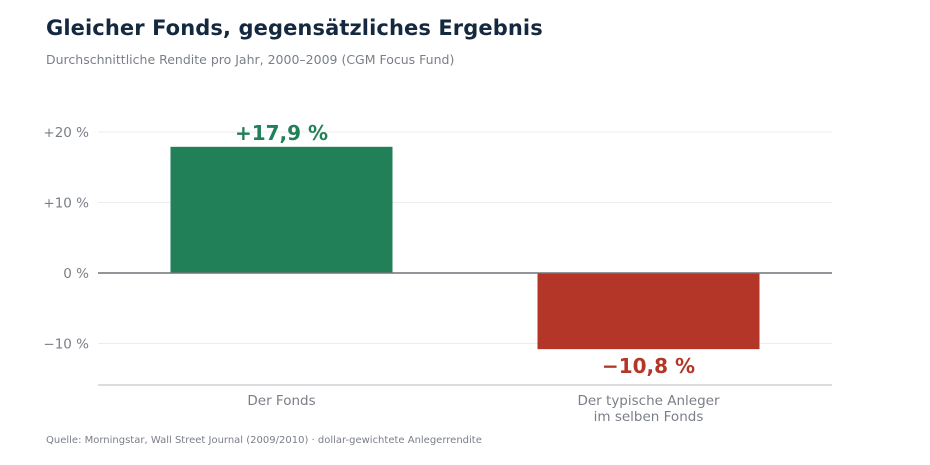 This screenshot has width=930, height=465. What do you see at coordinates (66, 133) in the screenshot?
I see `y-tick-label: +20 %` at bounding box center [66, 133].